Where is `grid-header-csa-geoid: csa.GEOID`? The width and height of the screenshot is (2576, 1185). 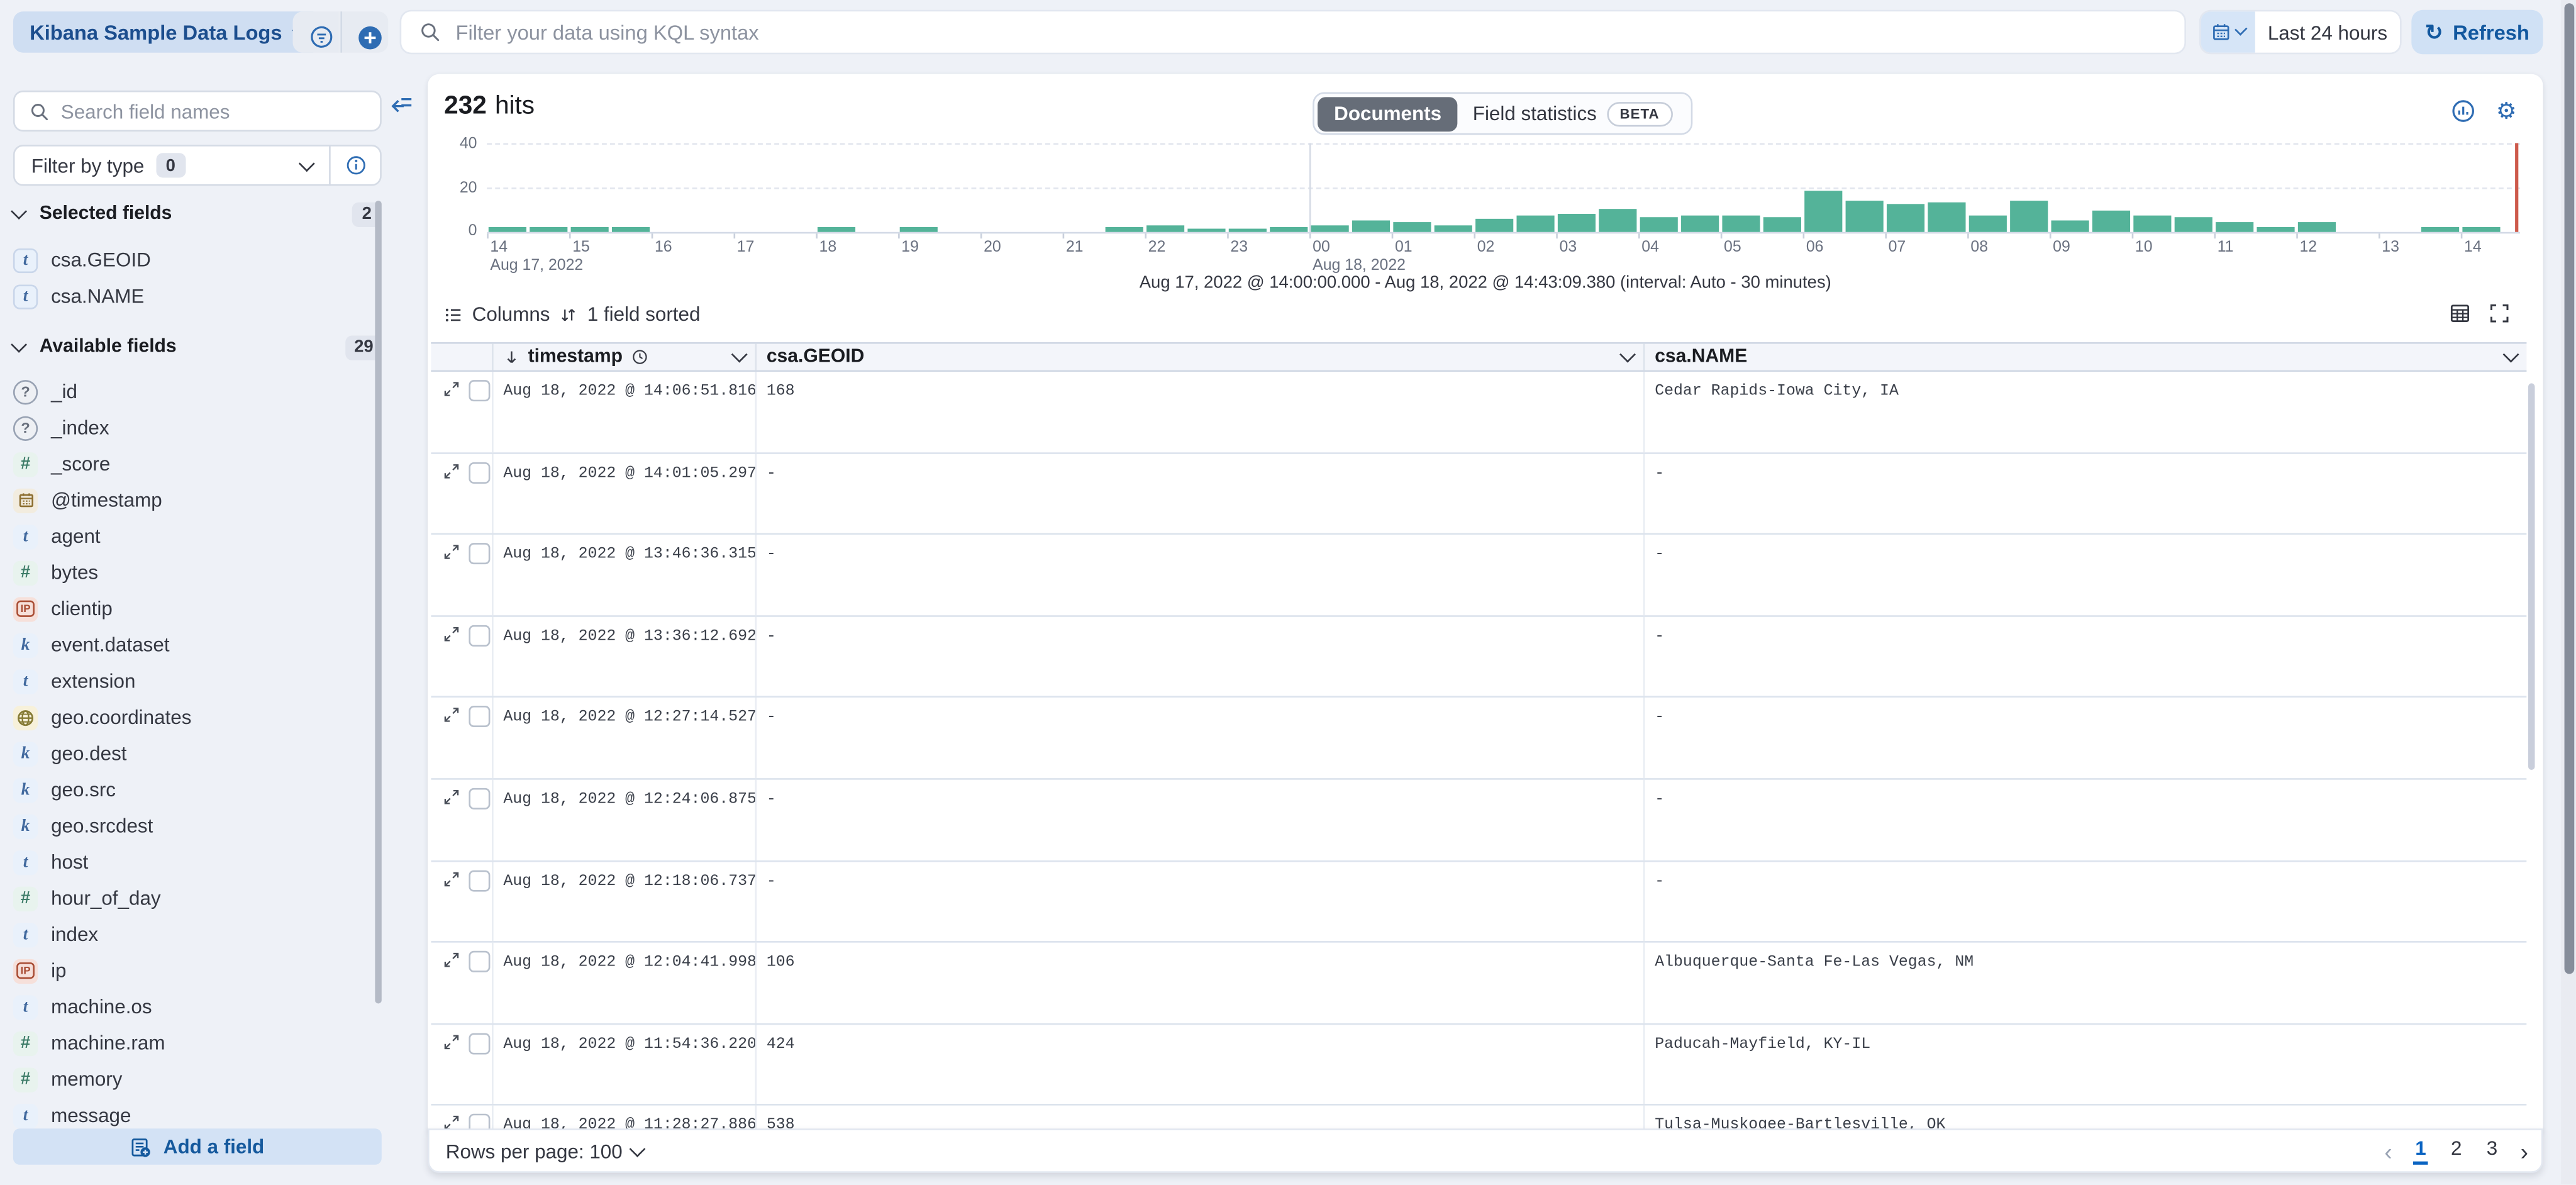
grid-header-csa-geoid: csa.GEOID is located at coordinates (1201, 356).